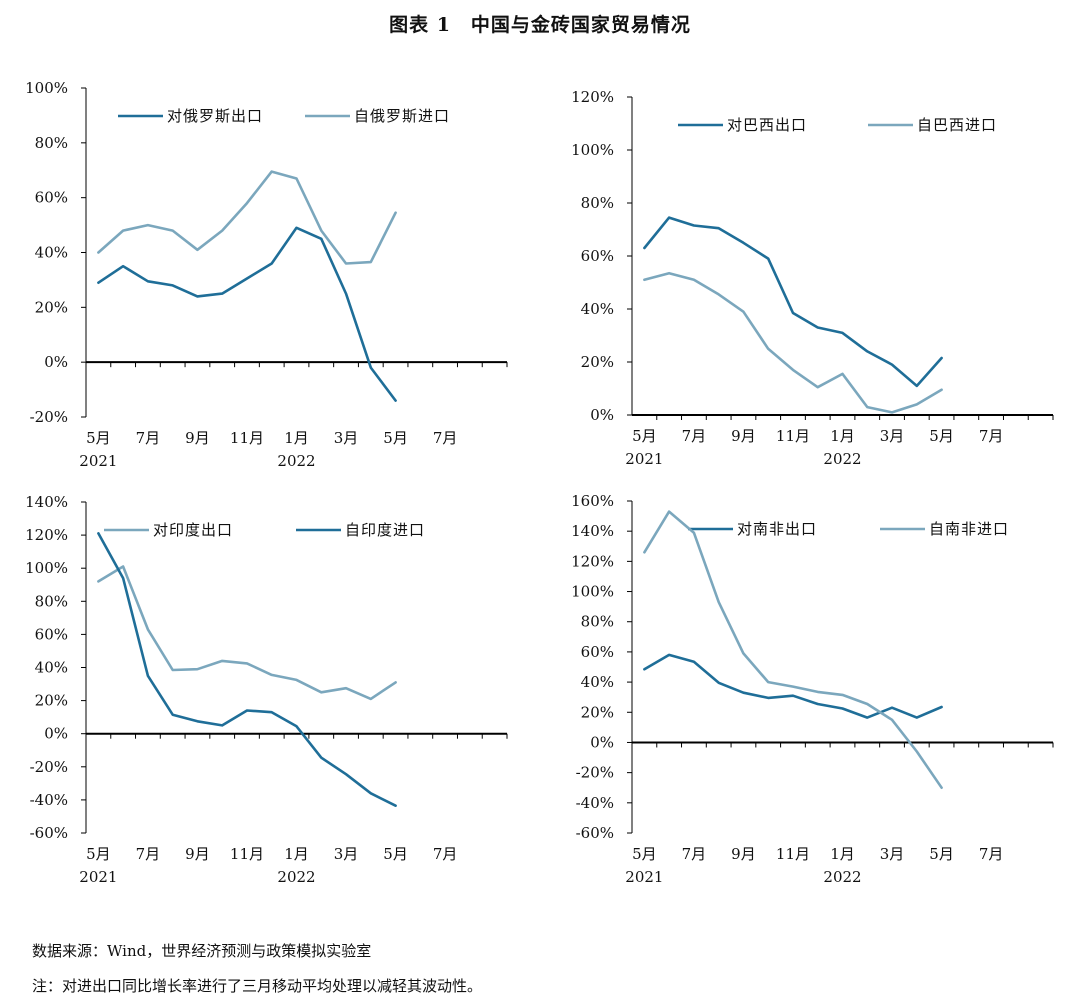 This screenshot has height=1003, width=1080. I want to click on y-tick-label: 160%, so click(592, 501).